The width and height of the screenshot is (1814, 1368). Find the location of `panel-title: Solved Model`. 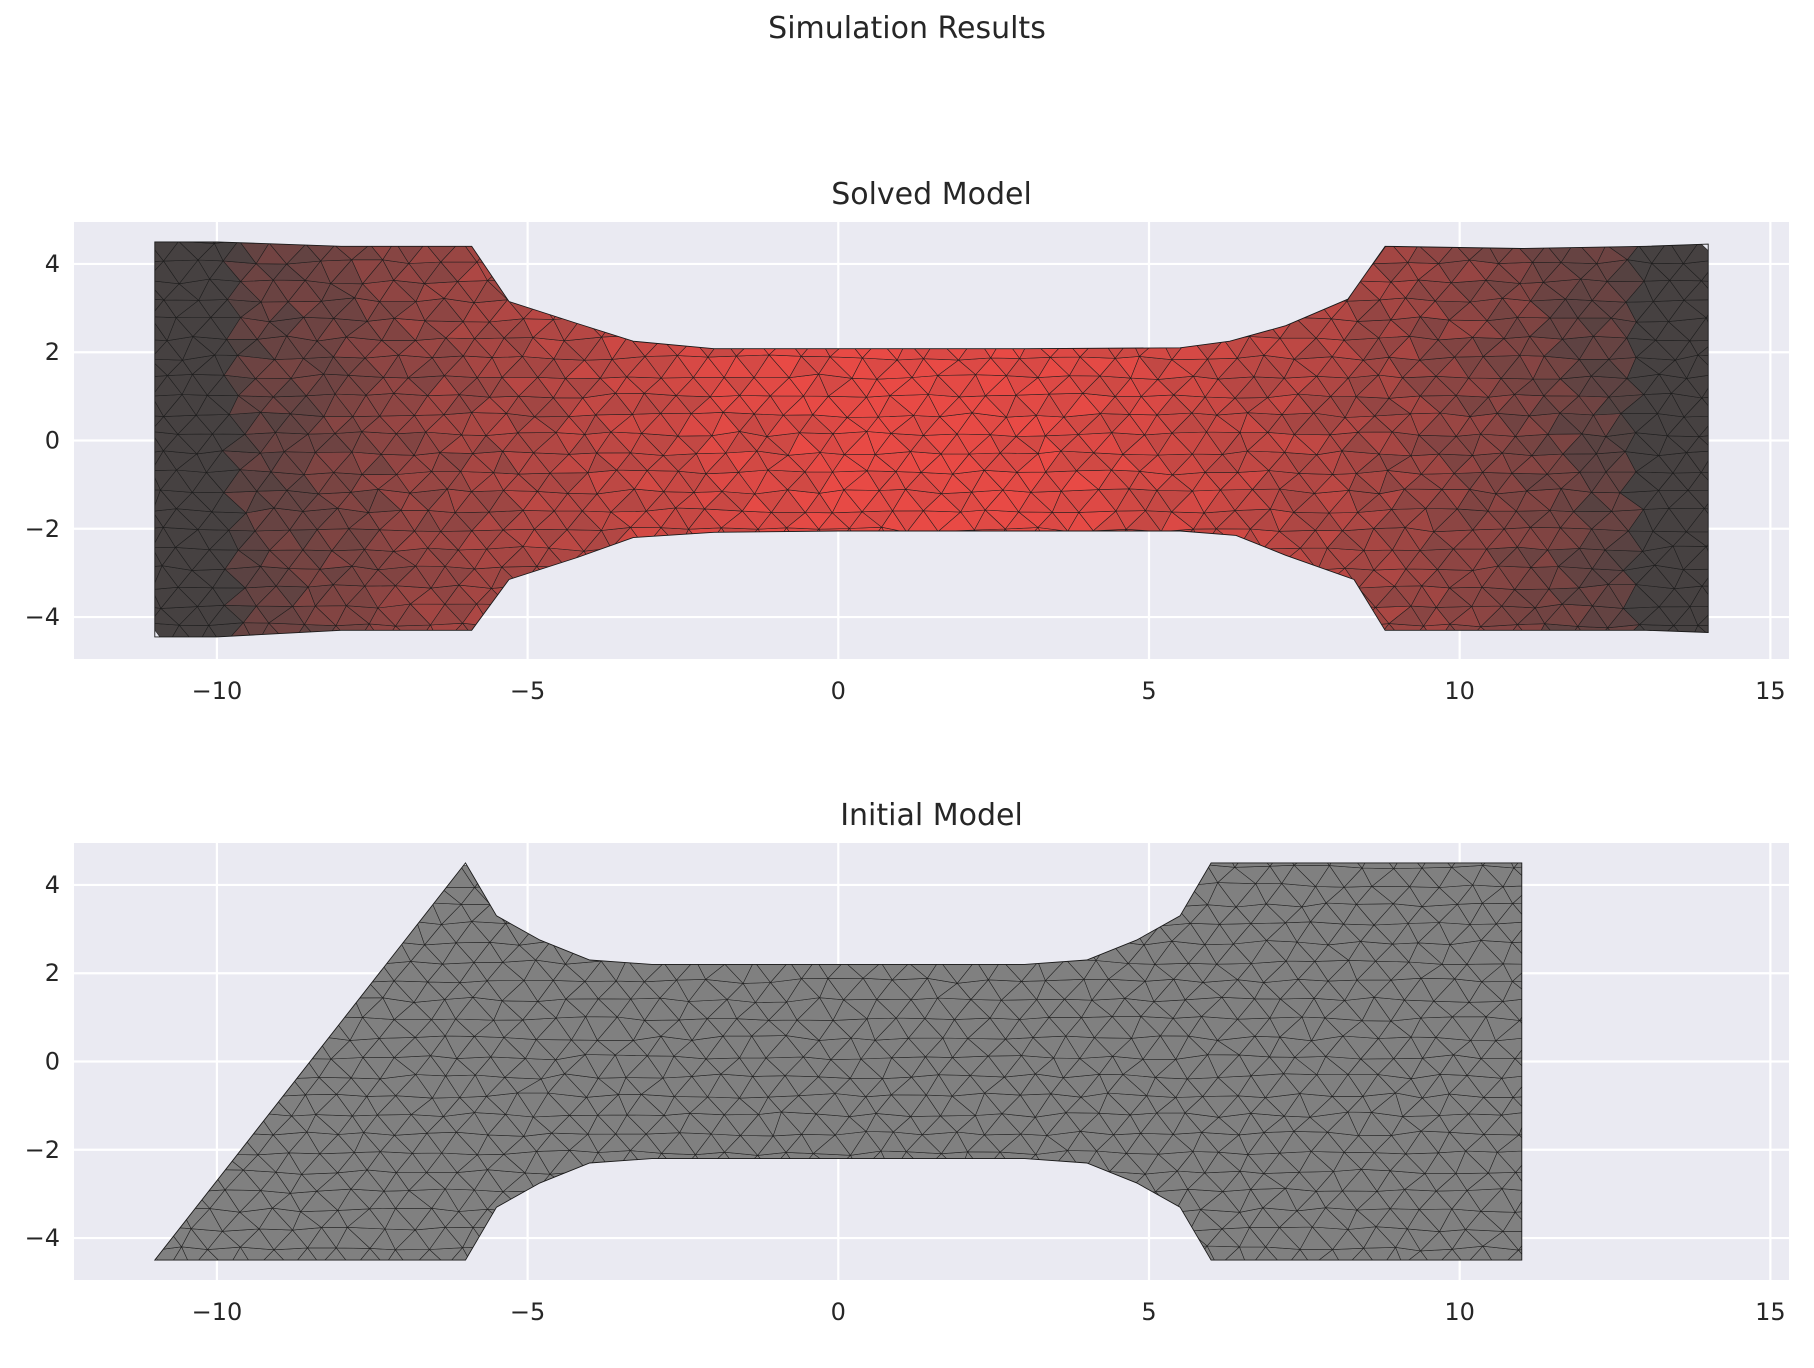

panel-title: Solved Model is located at coordinates (931, 194).